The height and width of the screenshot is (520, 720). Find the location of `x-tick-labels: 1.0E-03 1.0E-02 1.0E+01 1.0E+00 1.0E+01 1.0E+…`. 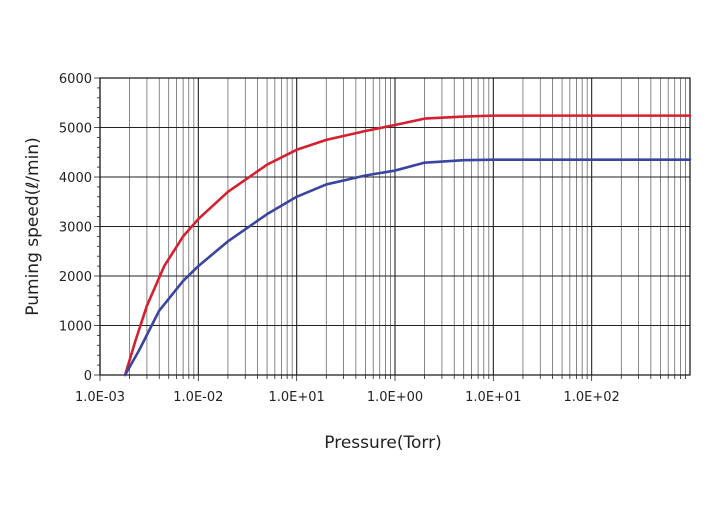

x-tick-labels: 1.0E-03 1.0E-02 1.0E+01 1.0E+00 1.0E+01 1.0E+… is located at coordinates (347, 397).